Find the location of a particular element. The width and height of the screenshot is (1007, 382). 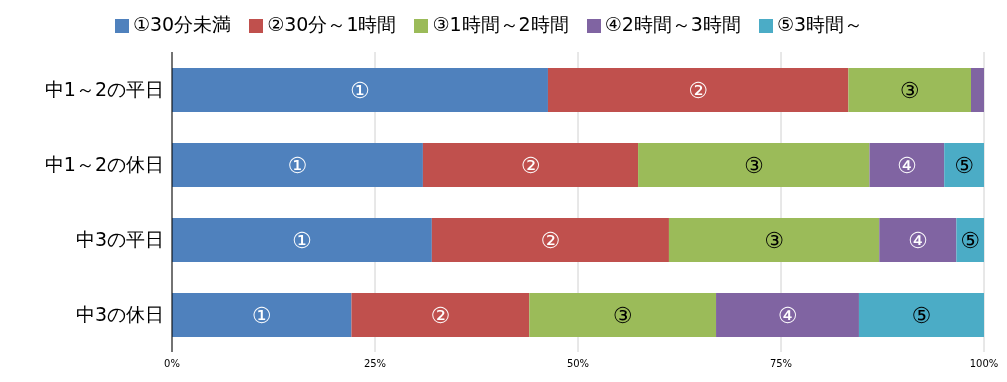

x-tick-label: 75% is located at coordinates (781, 364).